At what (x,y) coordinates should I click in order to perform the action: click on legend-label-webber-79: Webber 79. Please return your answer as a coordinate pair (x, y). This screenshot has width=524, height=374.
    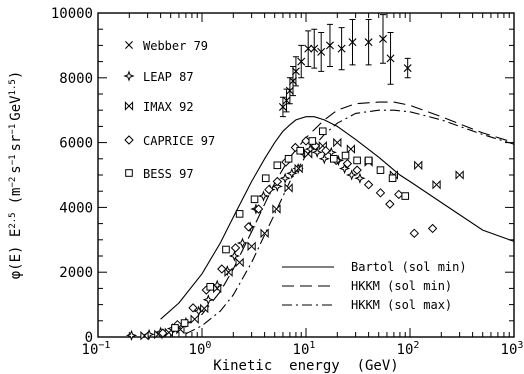
    Looking at the image, I should click on (175, 46).